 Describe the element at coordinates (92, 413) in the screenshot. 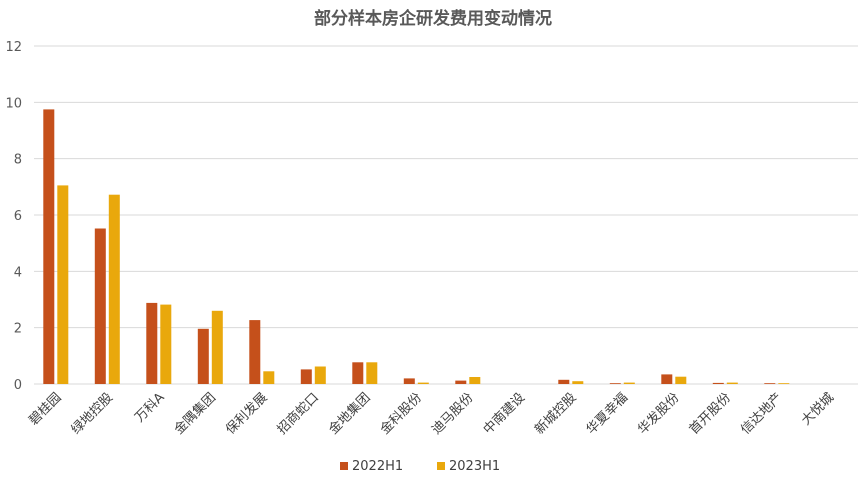

I see `category-label: 绿地控股` at that location.